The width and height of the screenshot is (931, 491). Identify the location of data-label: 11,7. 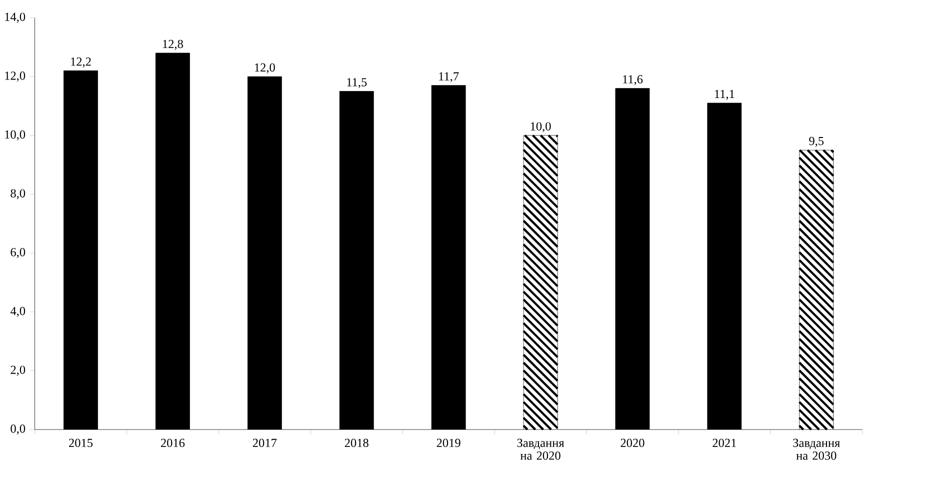
(449, 77).